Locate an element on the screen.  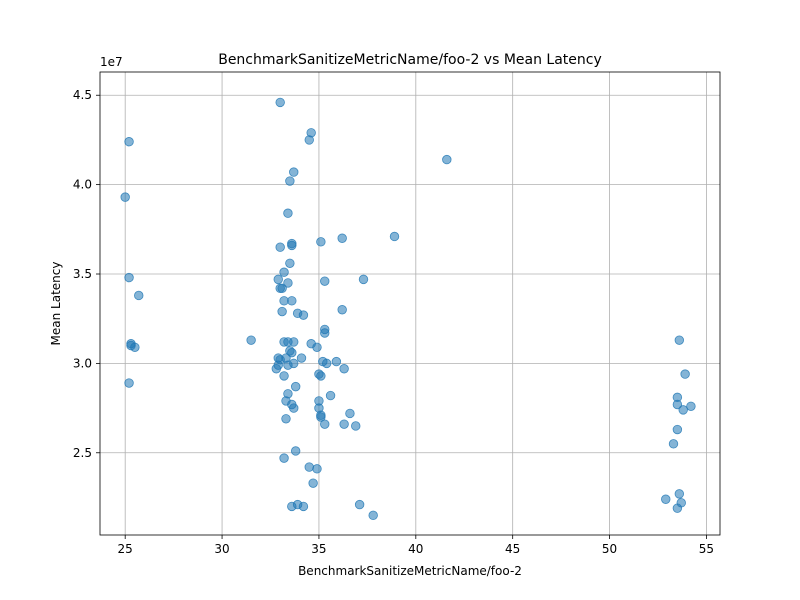
y-tick-label: 2.5 is located at coordinates (82, 453).